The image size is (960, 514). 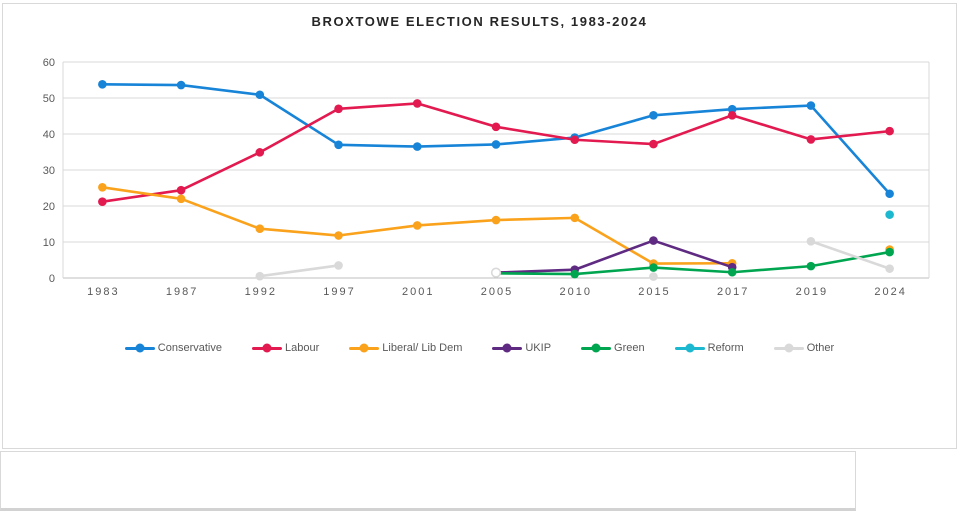 I want to click on legend-label: Other, so click(x=820, y=348).